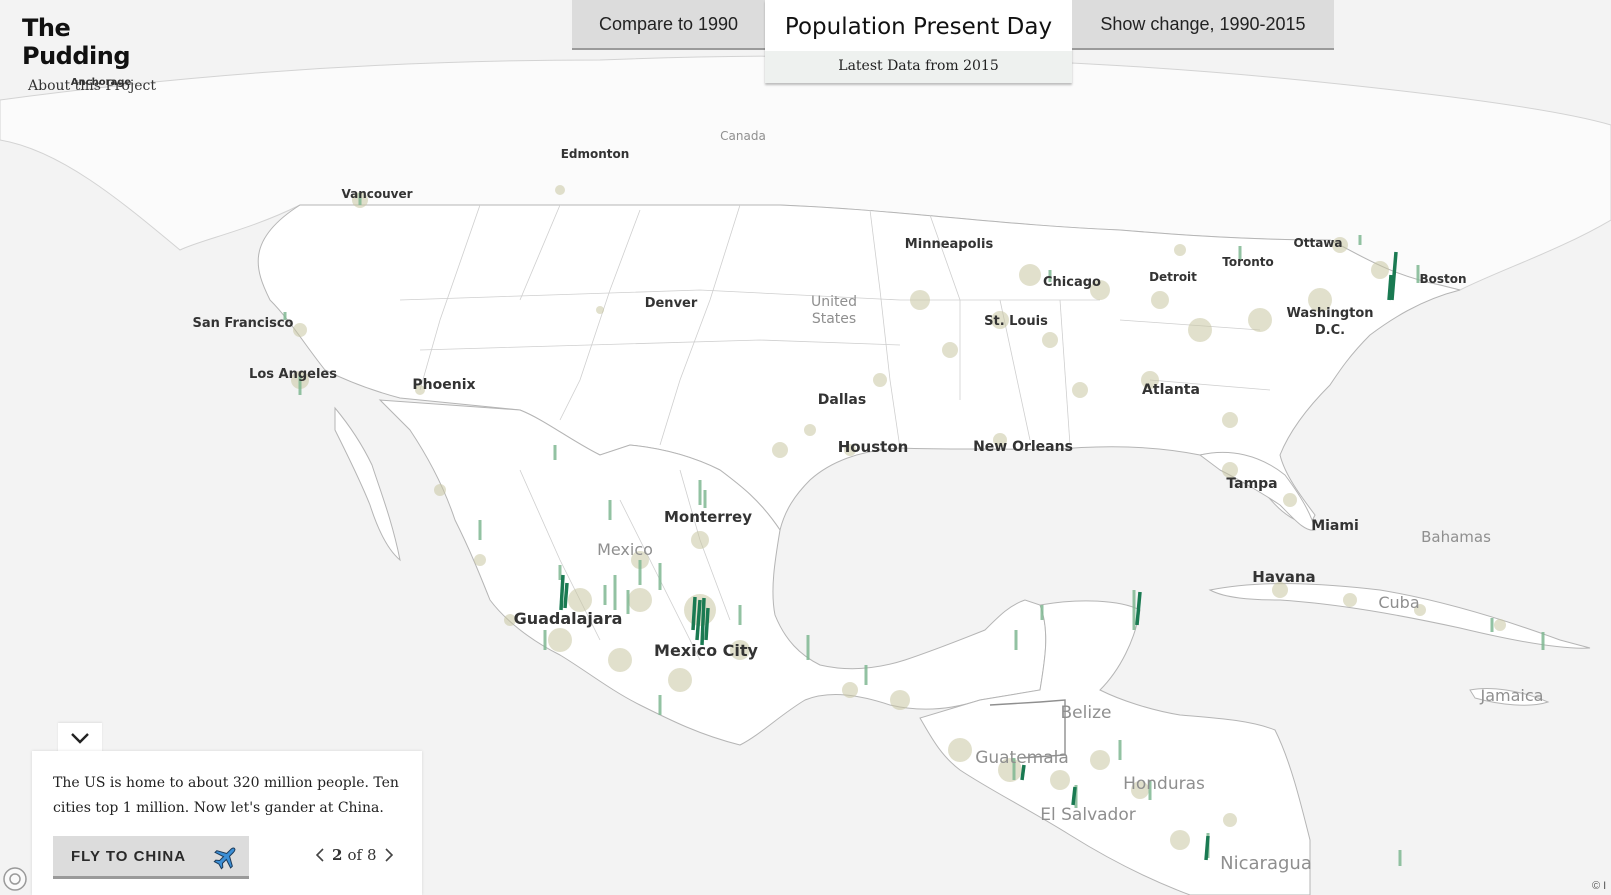 The image size is (1611, 895). Describe the element at coordinates (1599, 886) in the screenshot. I see `attribution: © I` at that location.